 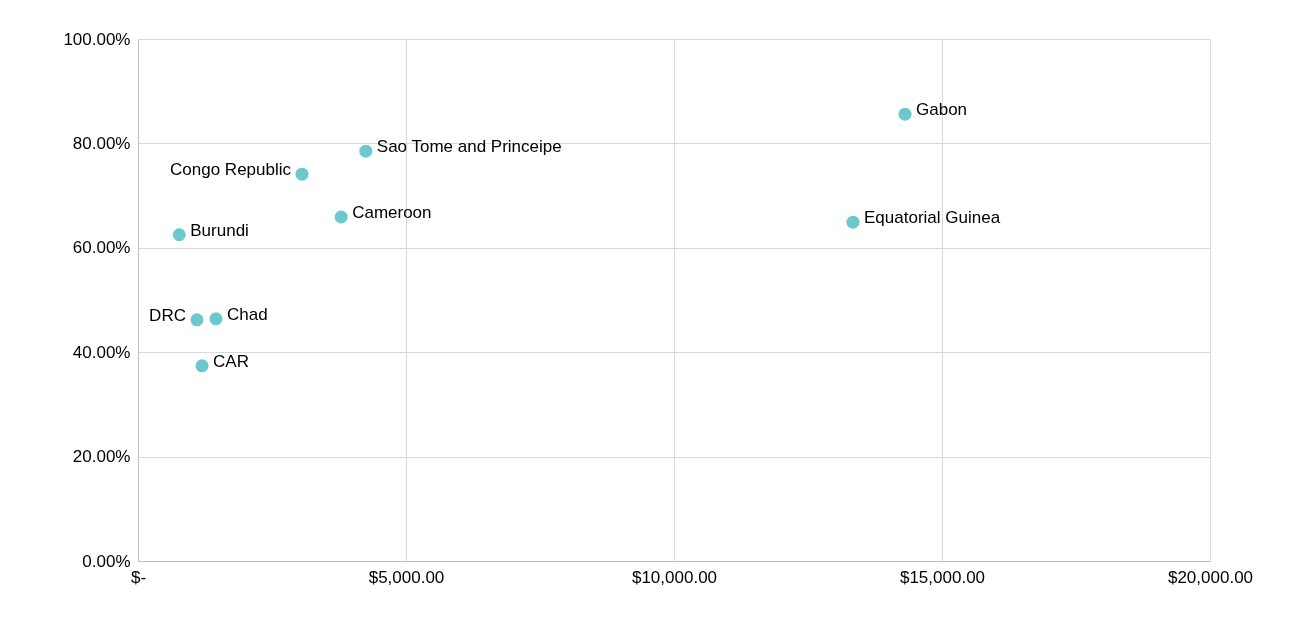 I want to click on annotation: Congo Republic, so click(x=231, y=170).